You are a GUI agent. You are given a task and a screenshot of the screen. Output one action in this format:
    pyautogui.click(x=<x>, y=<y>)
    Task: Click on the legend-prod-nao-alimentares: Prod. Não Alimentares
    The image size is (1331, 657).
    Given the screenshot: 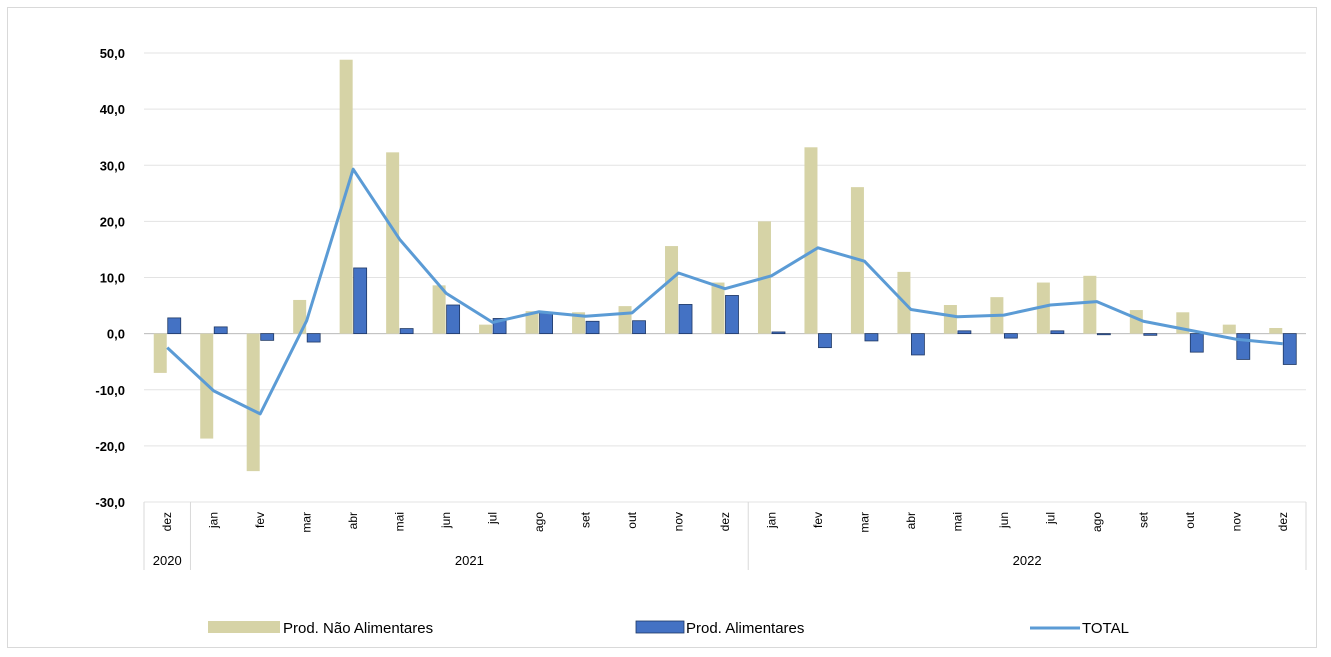 What is the action you would take?
    pyautogui.click(x=320, y=628)
    